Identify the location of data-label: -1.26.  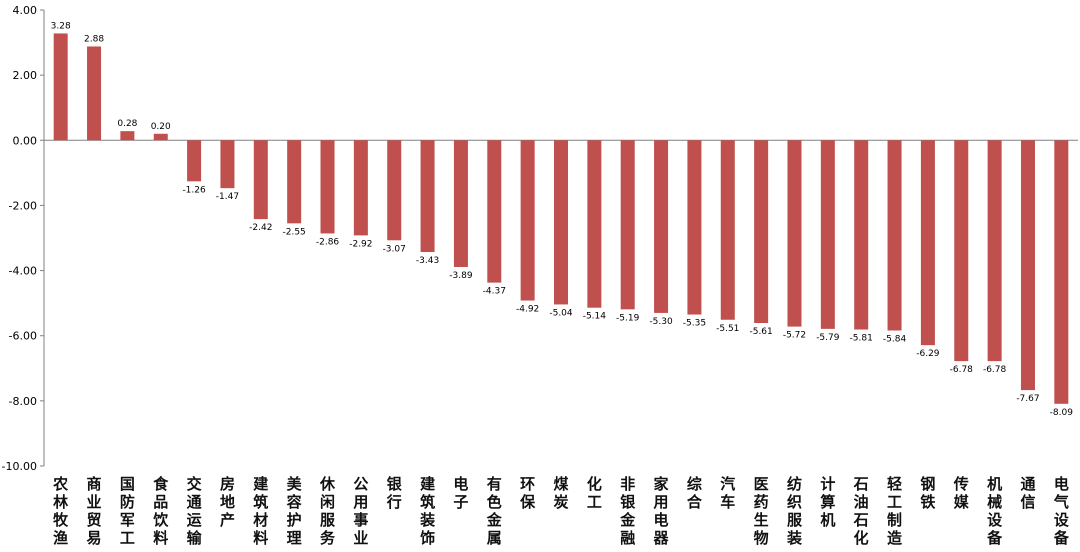
(194, 190).